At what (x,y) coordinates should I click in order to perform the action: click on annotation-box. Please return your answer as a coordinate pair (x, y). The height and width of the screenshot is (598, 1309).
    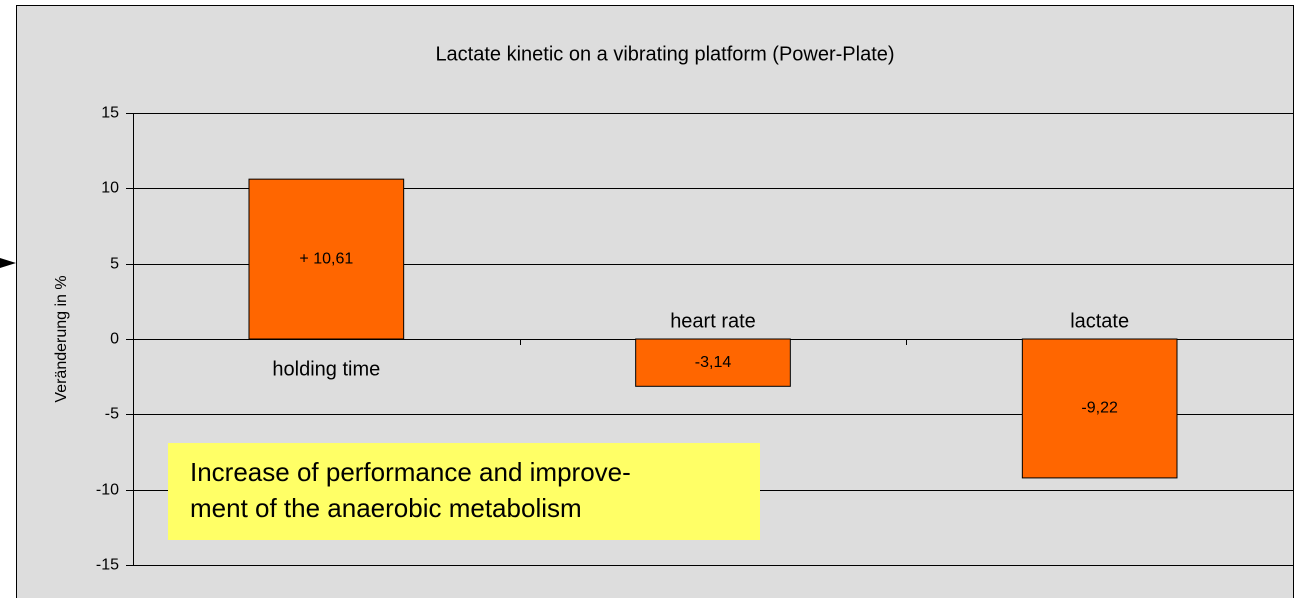
    Looking at the image, I should click on (464, 491).